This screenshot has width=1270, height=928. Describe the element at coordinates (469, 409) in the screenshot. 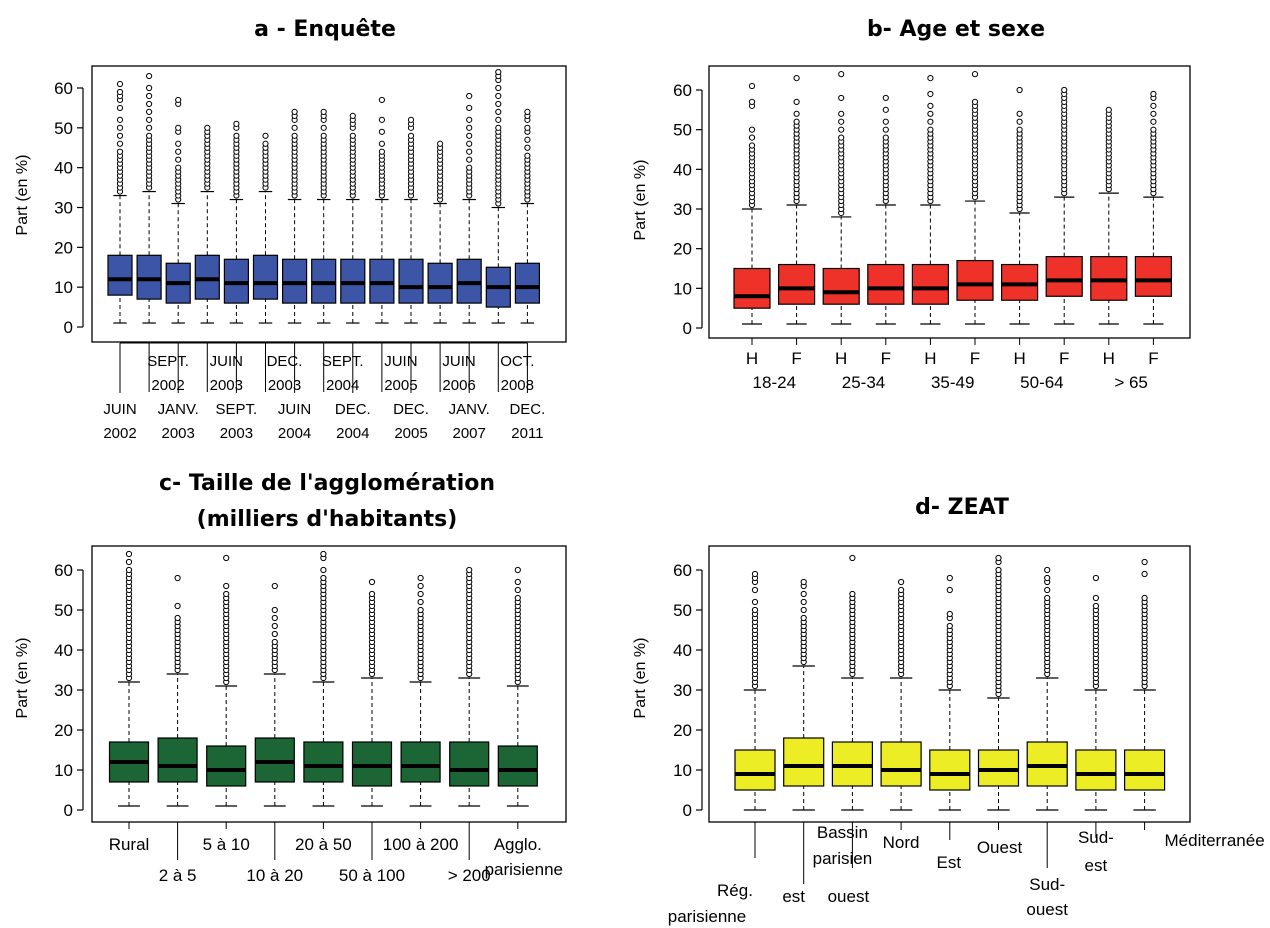

I see `x-tick-label: JANV.` at that location.